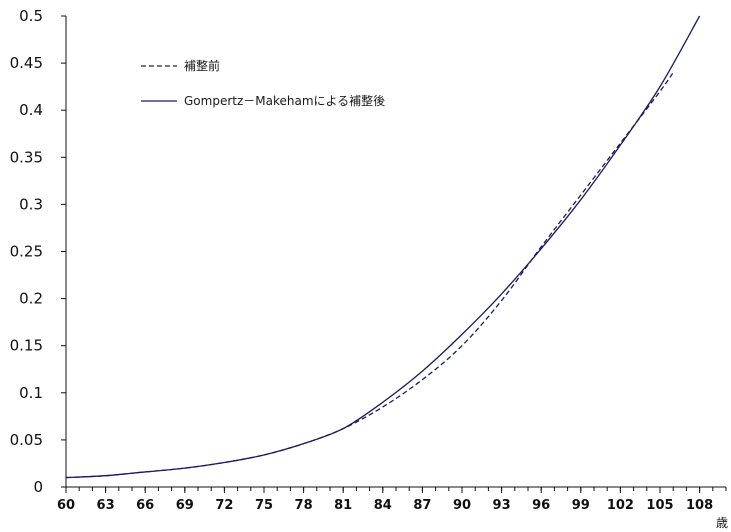  Describe the element at coordinates (31, 393) in the screenshot. I see `y-tick-label: 0.1` at that location.